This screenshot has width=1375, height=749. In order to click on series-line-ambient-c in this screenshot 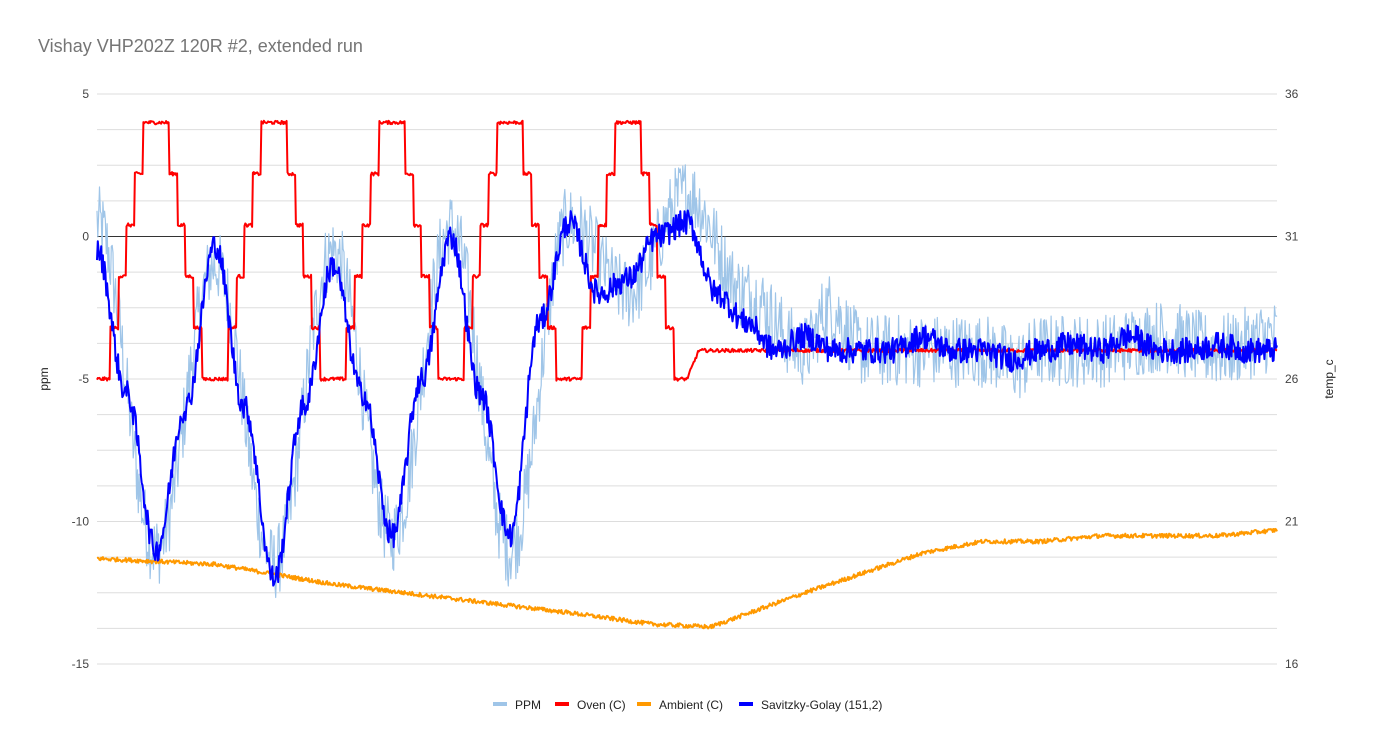, I will do `click(687, 578)`.